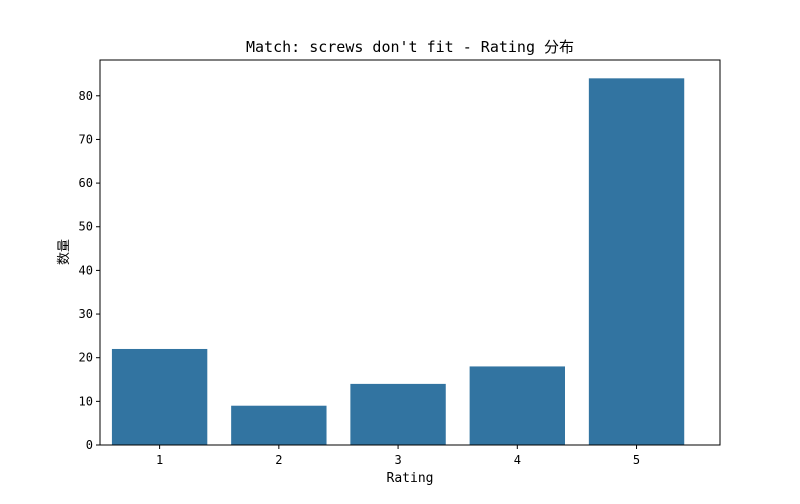 This screenshot has width=800, height=504. Describe the element at coordinates (517, 460) in the screenshot. I see `x-tick-label: 4` at that location.